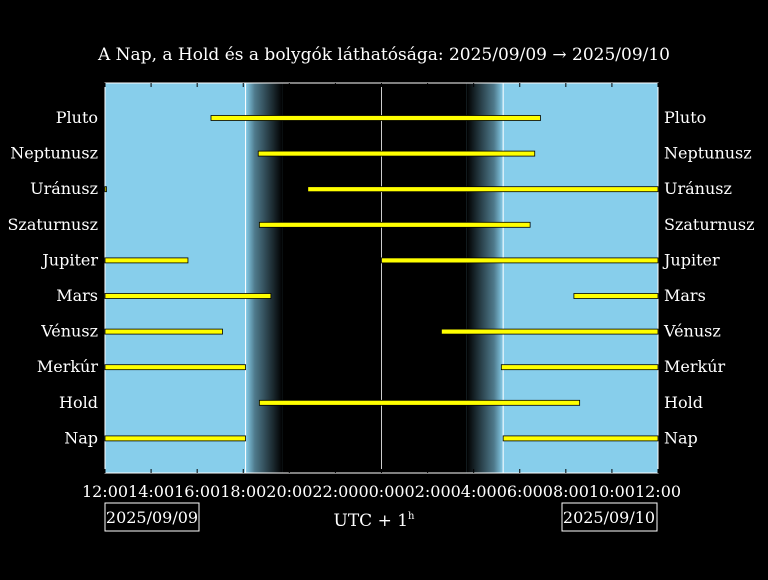 The width and height of the screenshot is (768, 580). Describe the element at coordinates (77, 295) in the screenshot. I see `body-label-left: Mars` at that location.